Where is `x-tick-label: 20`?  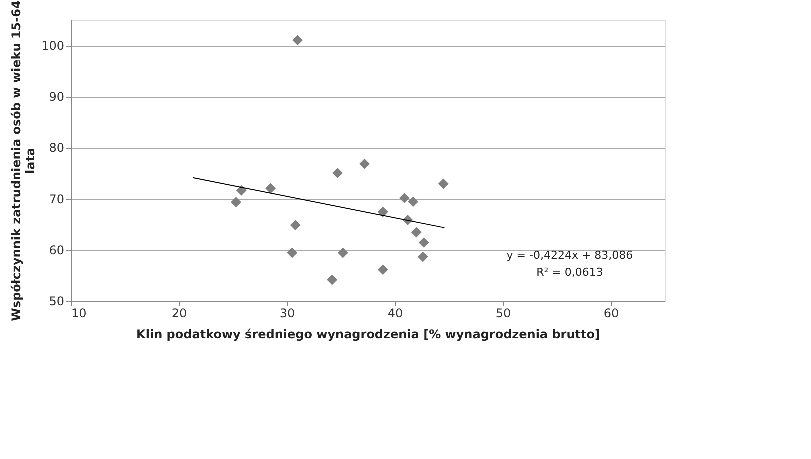
x-tick-label: 20 is located at coordinates (180, 313).